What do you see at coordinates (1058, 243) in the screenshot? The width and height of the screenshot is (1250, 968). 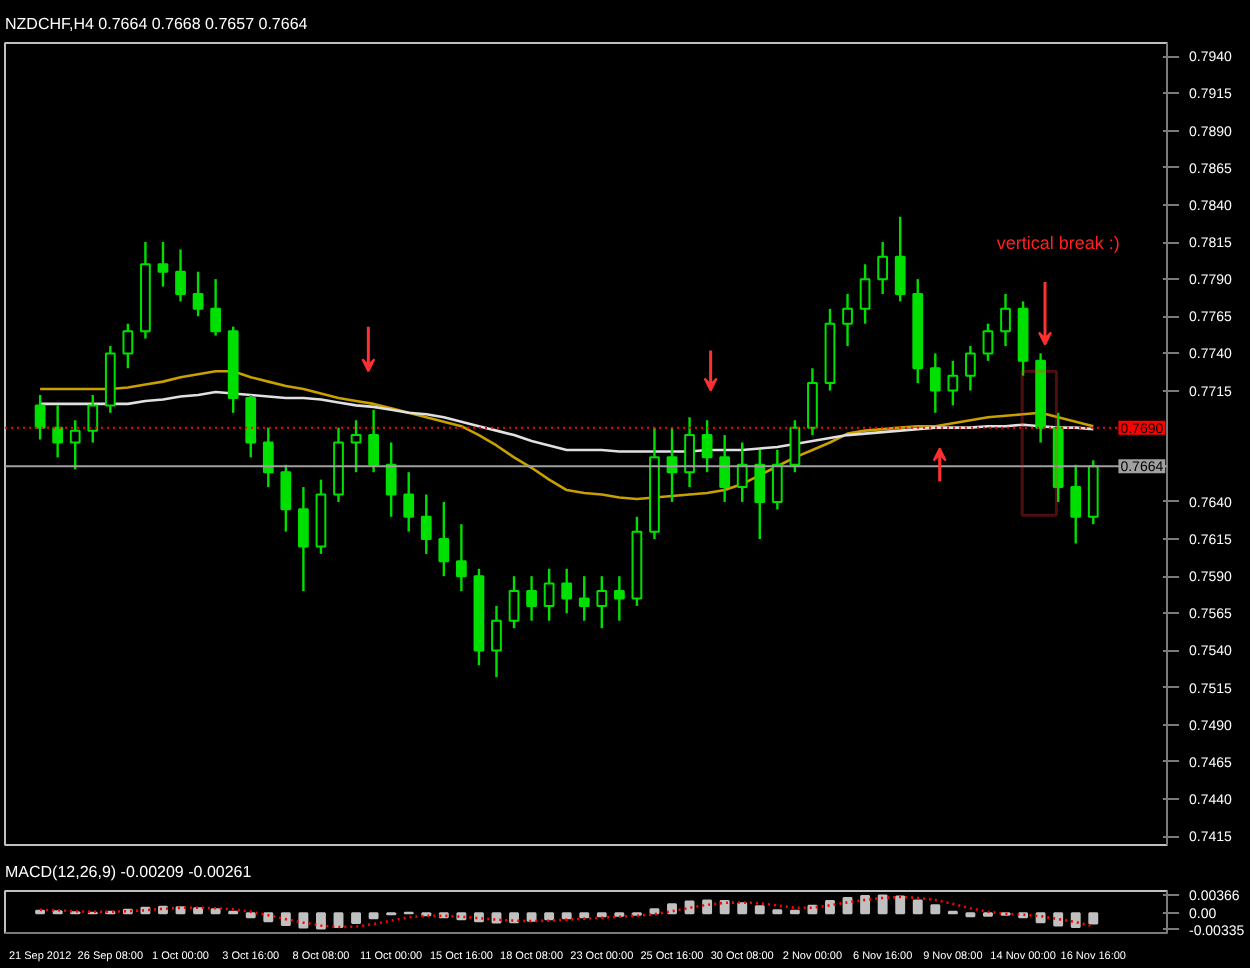 I see `annotation: vertical break :)` at bounding box center [1058, 243].